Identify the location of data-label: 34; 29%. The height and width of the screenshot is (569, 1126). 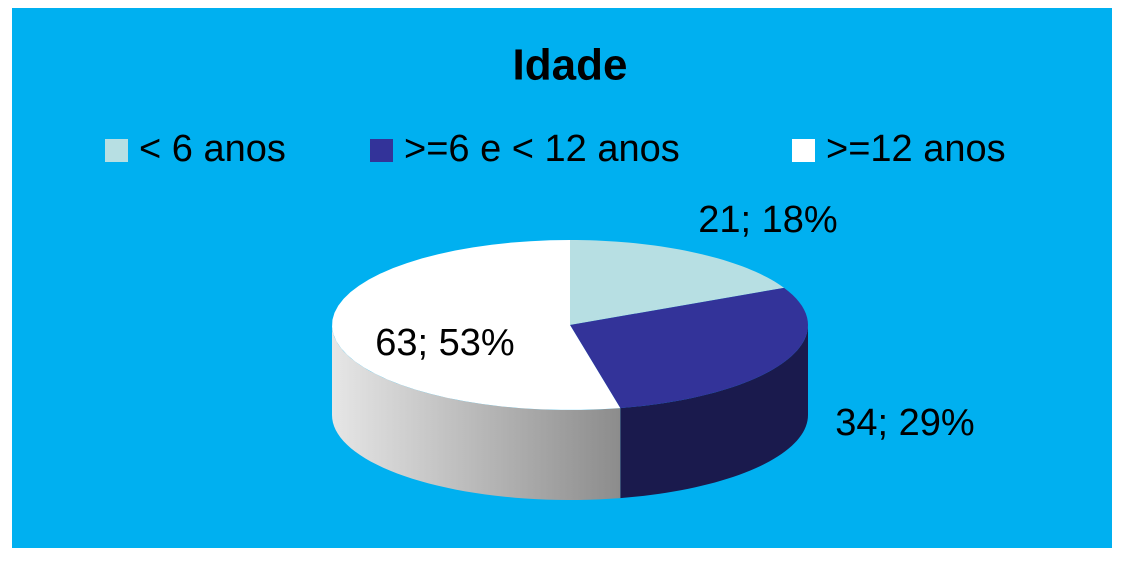
(904, 423).